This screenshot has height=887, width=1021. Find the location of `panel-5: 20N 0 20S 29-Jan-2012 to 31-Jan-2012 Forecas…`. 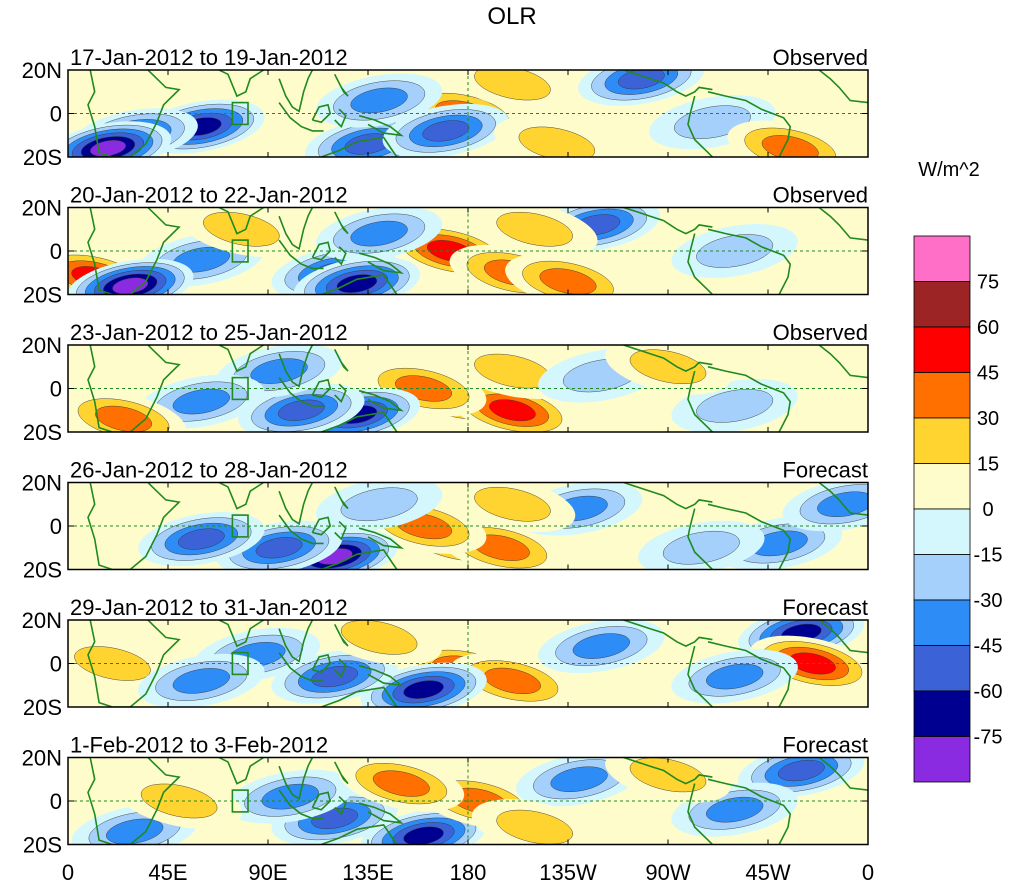

panel-5: 20N 0 20S 29-Jan-2012 to 31-Jan-2012 Forecas… is located at coordinates (445, 657).